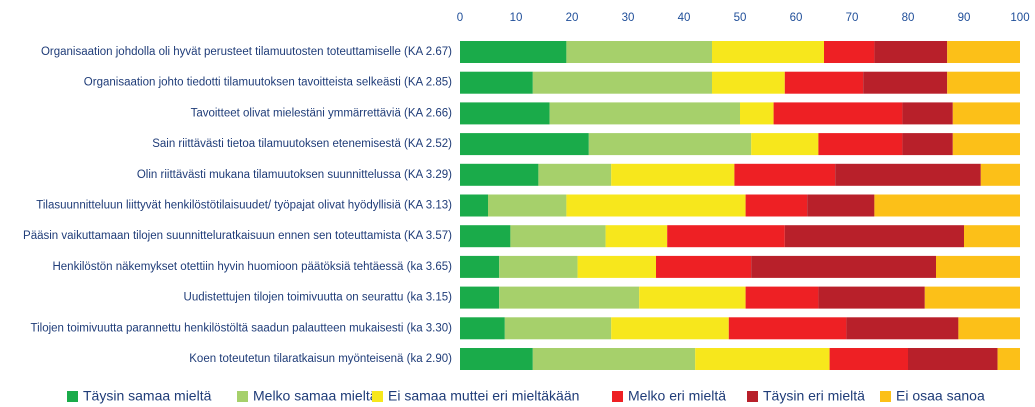 Image resolution: width=1035 pixels, height=407 pixels. I want to click on legend-label: Täysin samaa mieltä, so click(147, 396).